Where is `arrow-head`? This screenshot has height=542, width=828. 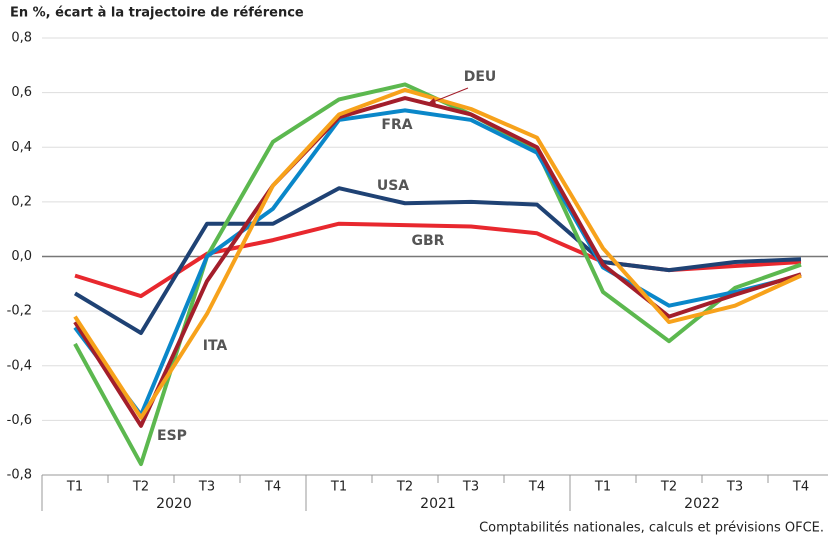
arrow-head is located at coordinates (431, 101).